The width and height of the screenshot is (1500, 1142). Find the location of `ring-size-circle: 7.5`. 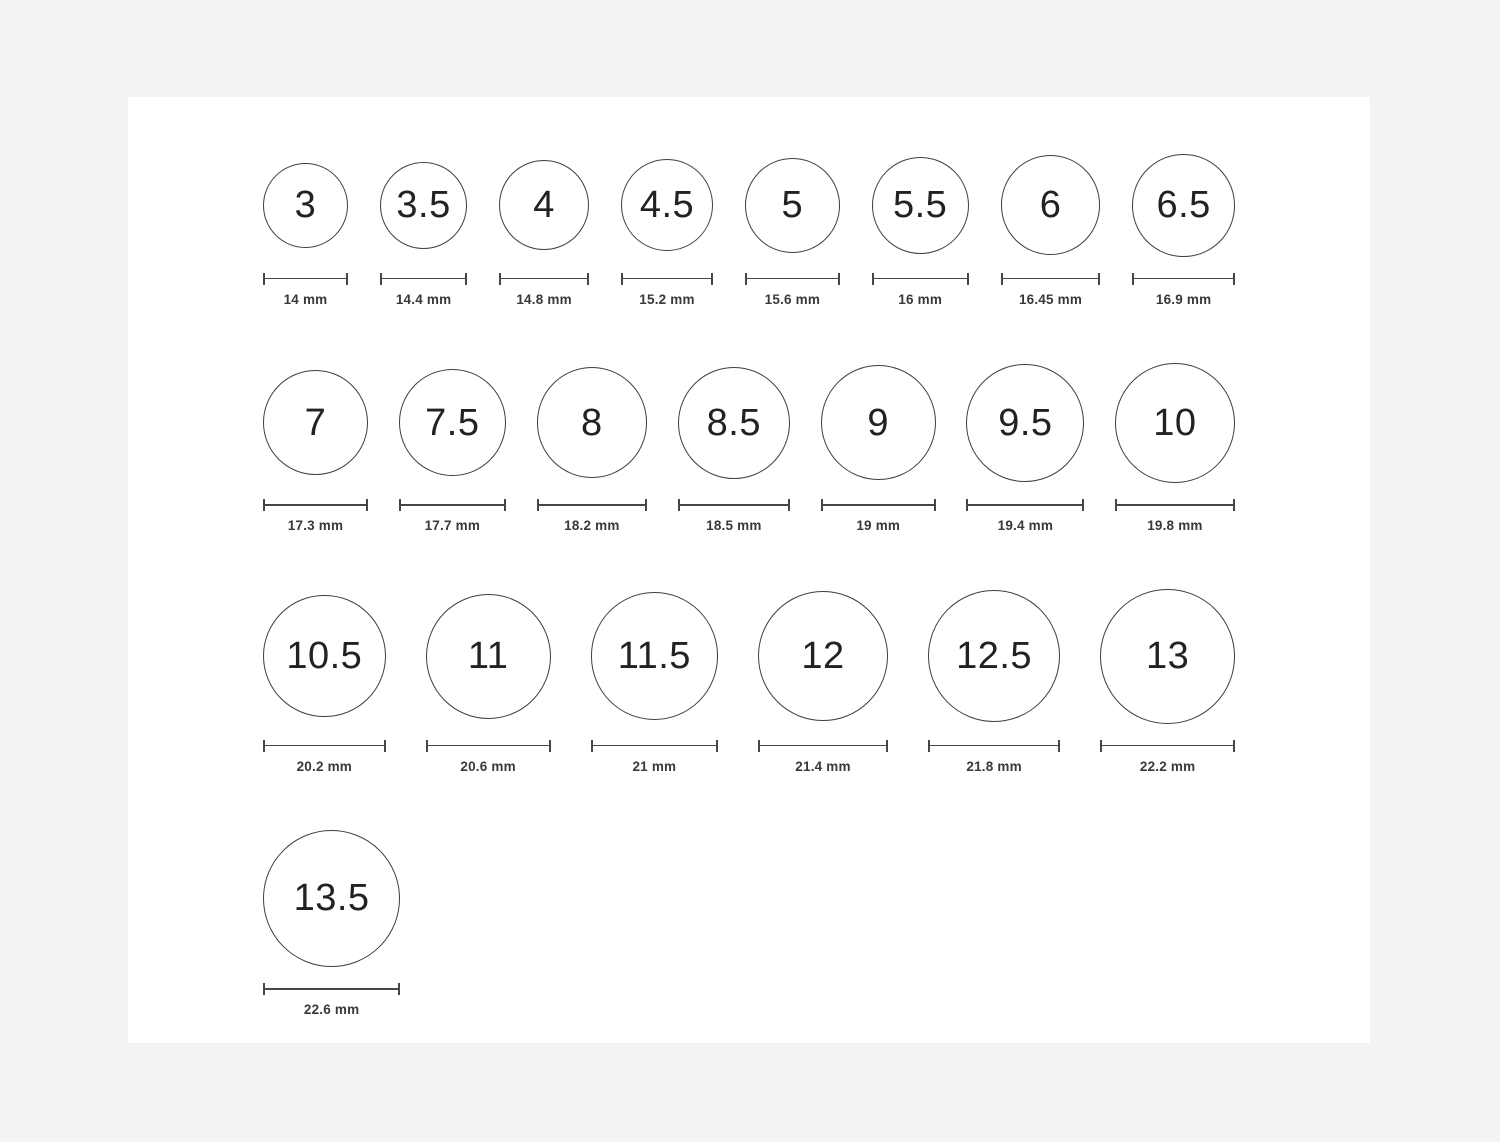

ring-size-circle: 7.5 is located at coordinates (452, 422).